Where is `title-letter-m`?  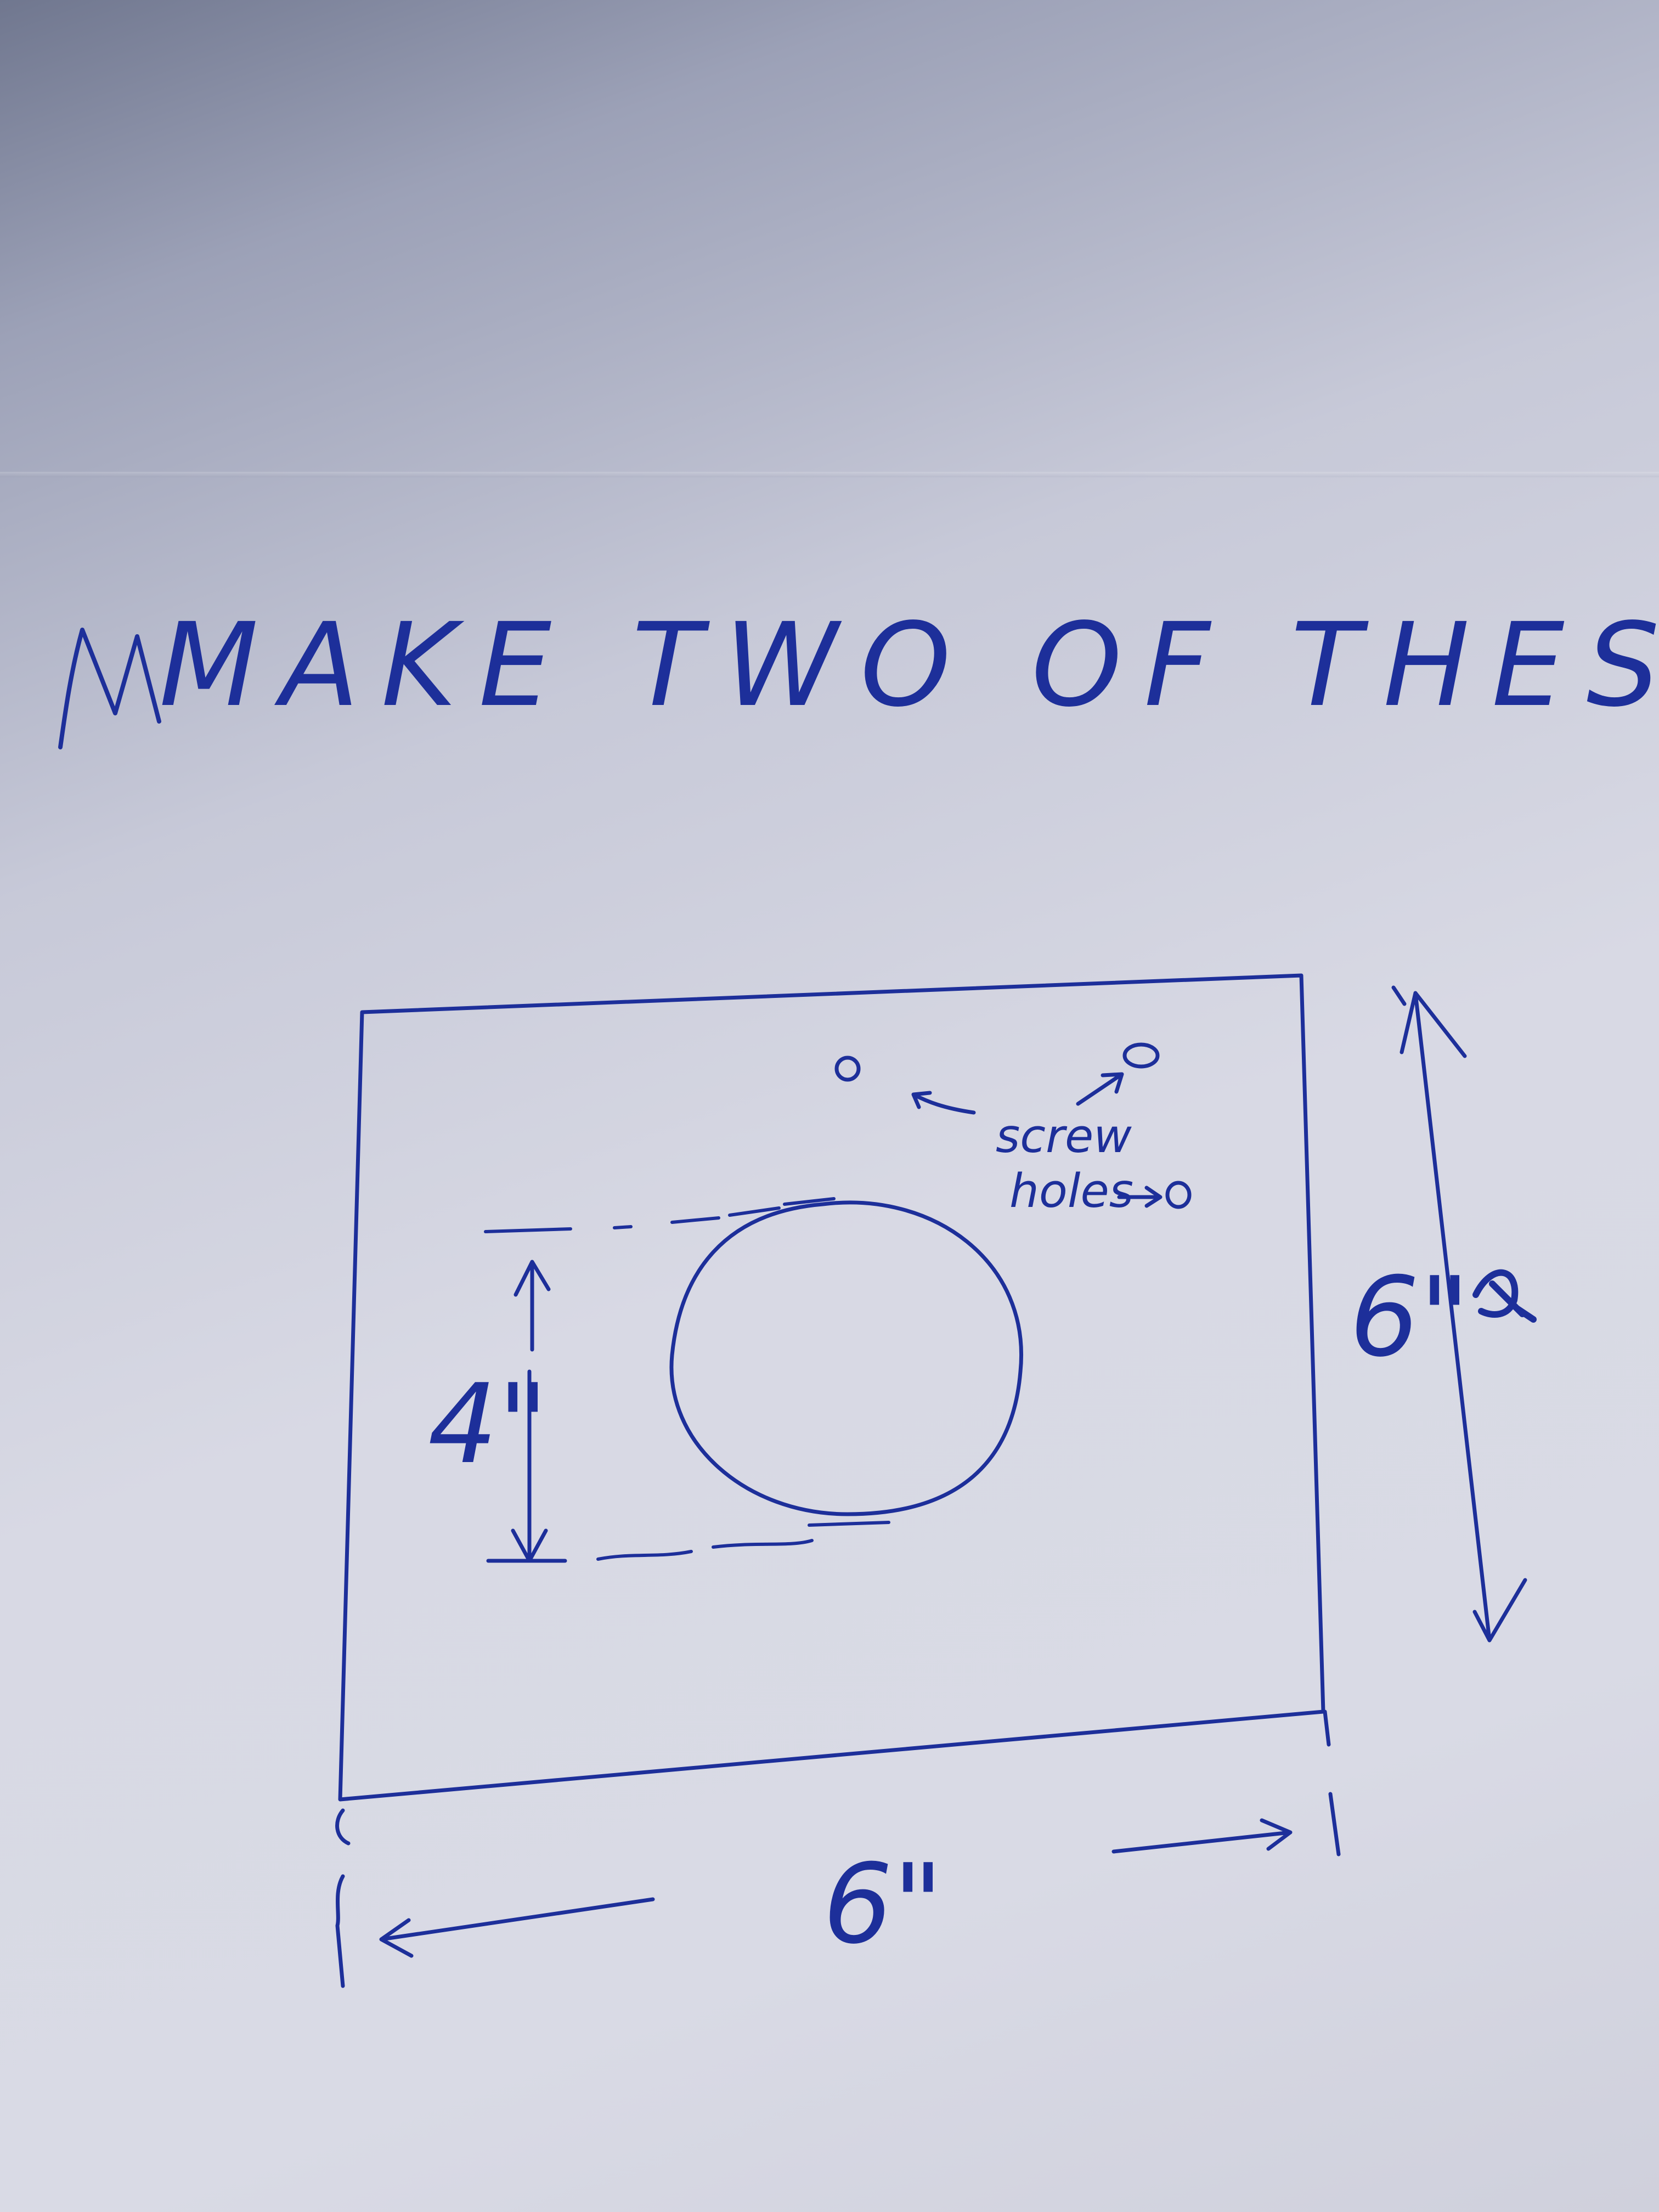
title-letter-m is located at coordinates (110, 689).